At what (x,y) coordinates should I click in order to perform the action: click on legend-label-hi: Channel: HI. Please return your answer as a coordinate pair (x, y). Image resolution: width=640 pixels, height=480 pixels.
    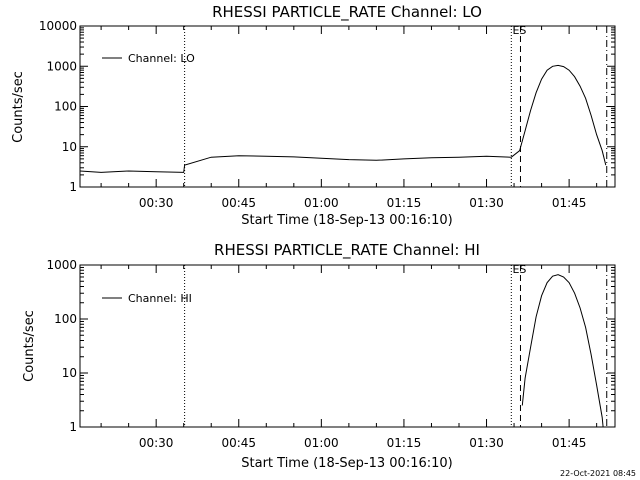
    Looking at the image, I should click on (160, 298).